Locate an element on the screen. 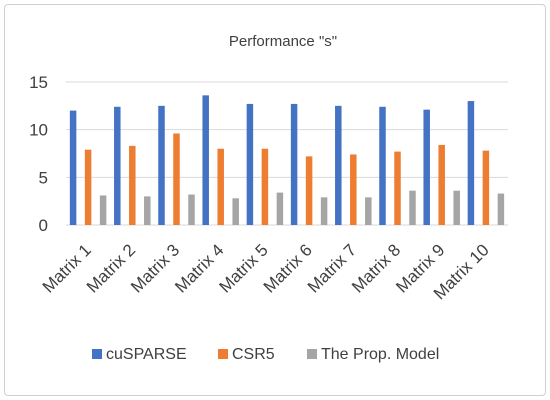 This screenshot has height=400, width=550. x-tick-label: Matrix 1 is located at coordinates (67, 268).